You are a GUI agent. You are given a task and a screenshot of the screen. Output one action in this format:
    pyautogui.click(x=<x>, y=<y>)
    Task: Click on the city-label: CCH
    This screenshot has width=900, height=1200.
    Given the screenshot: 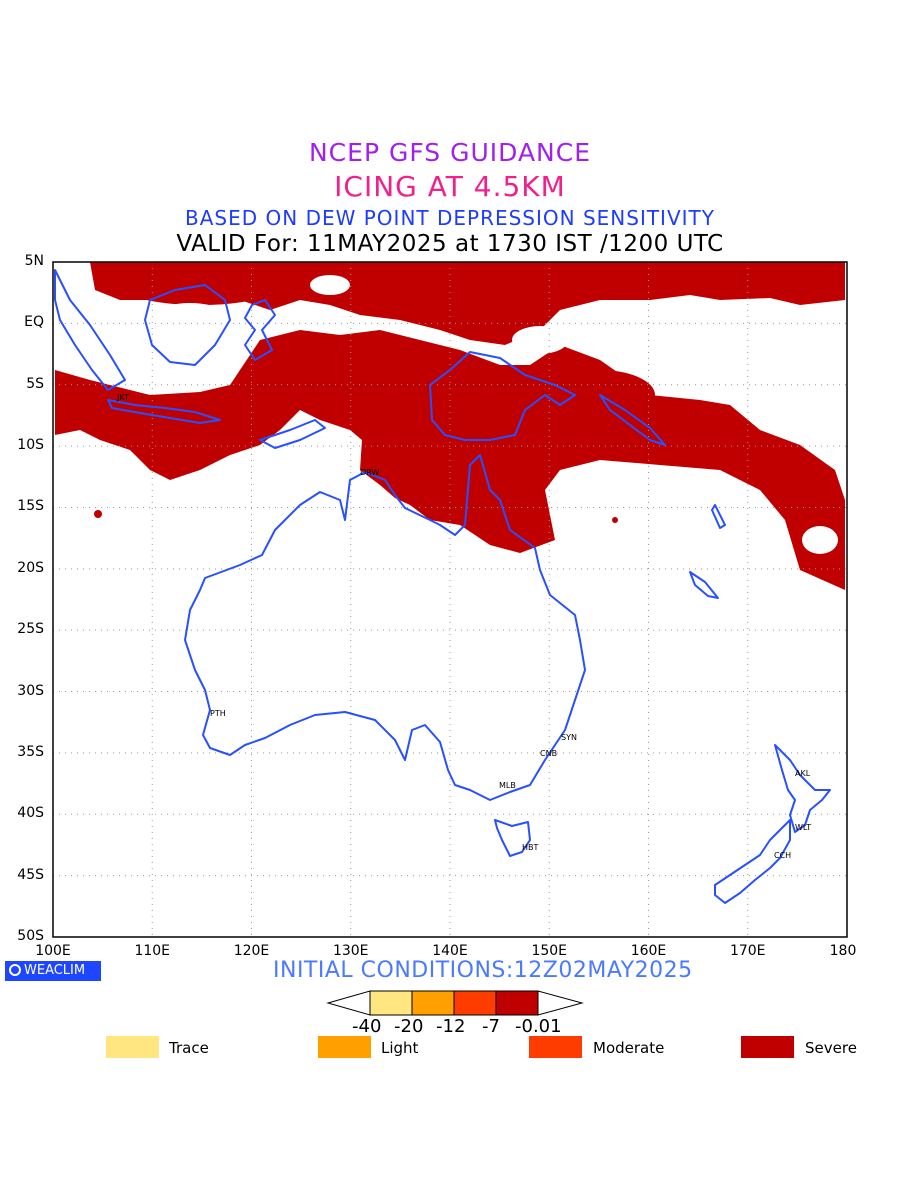 What is the action you would take?
    pyautogui.click(x=782, y=855)
    